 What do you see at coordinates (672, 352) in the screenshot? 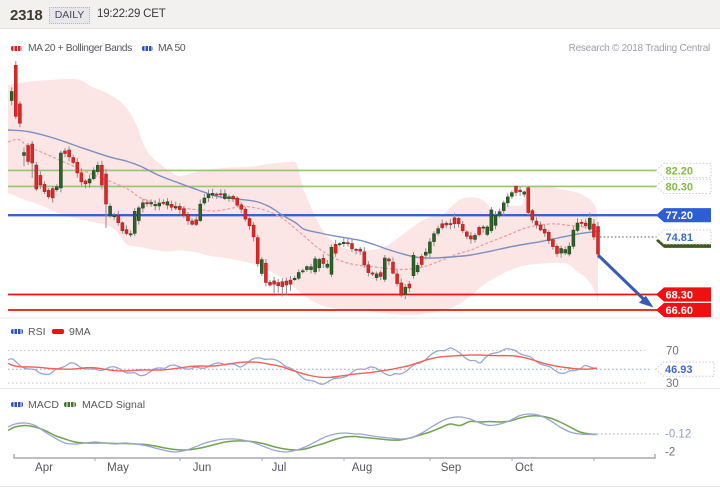
I see `svg-text: 70` at bounding box center [672, 352].